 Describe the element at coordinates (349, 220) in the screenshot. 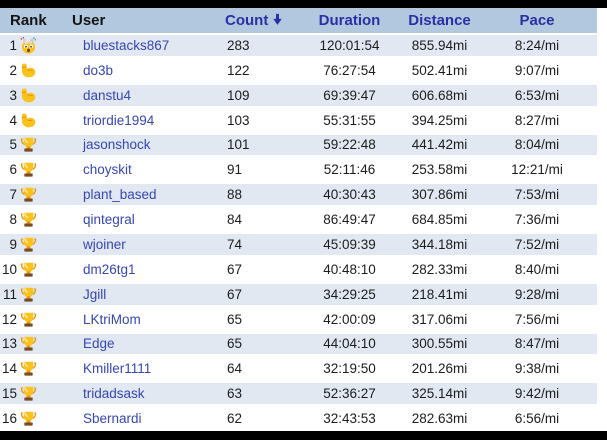

I see `duration-value: 86:49:47` at that location.